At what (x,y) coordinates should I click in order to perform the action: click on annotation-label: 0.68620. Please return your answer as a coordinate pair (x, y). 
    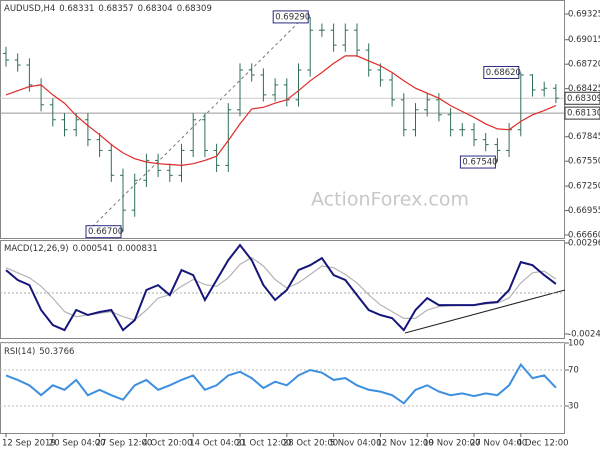
    Looking at the image, I should click on (503, 73).